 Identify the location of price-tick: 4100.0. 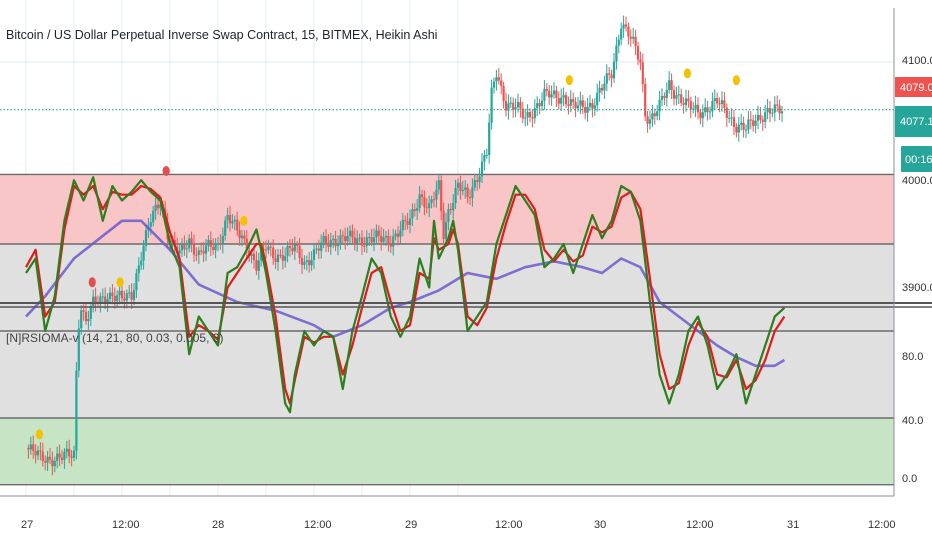
(917, 61).